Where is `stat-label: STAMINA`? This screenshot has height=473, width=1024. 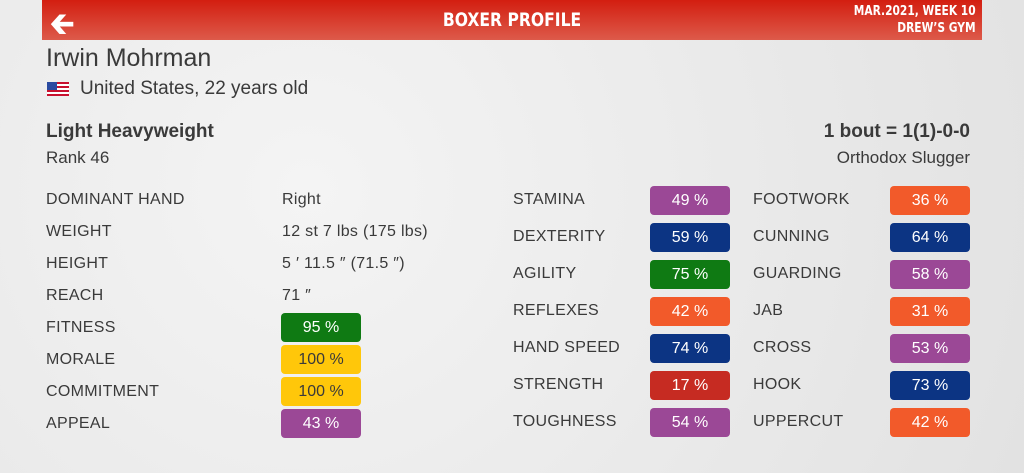
stat-label: STAMINA is located at coordinates (549, 199).